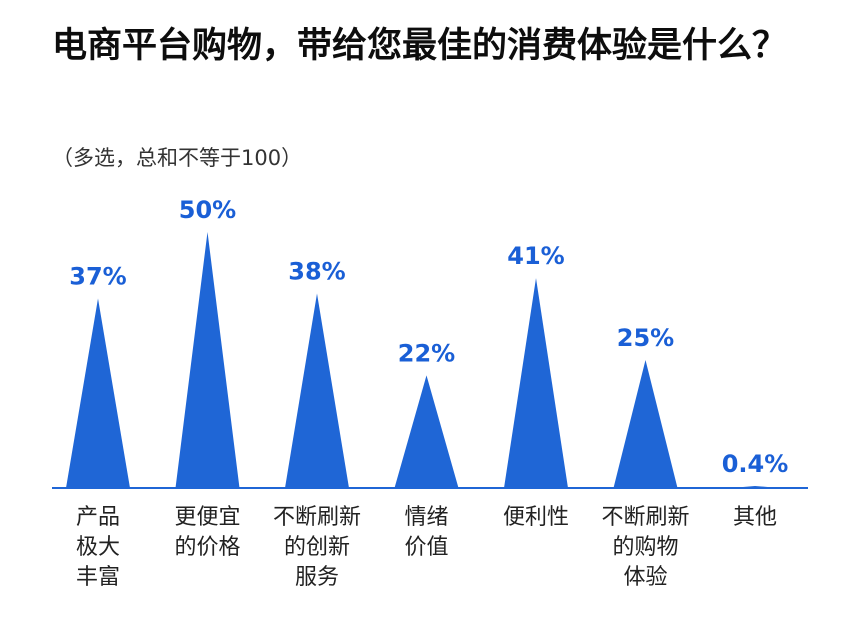 The width and height of the screenshot is (846, 627). What do you see at coordinates (536, 517) in the screenshot?
I see `category-label-4-0: 便利性` at bounding box center [536, 517].